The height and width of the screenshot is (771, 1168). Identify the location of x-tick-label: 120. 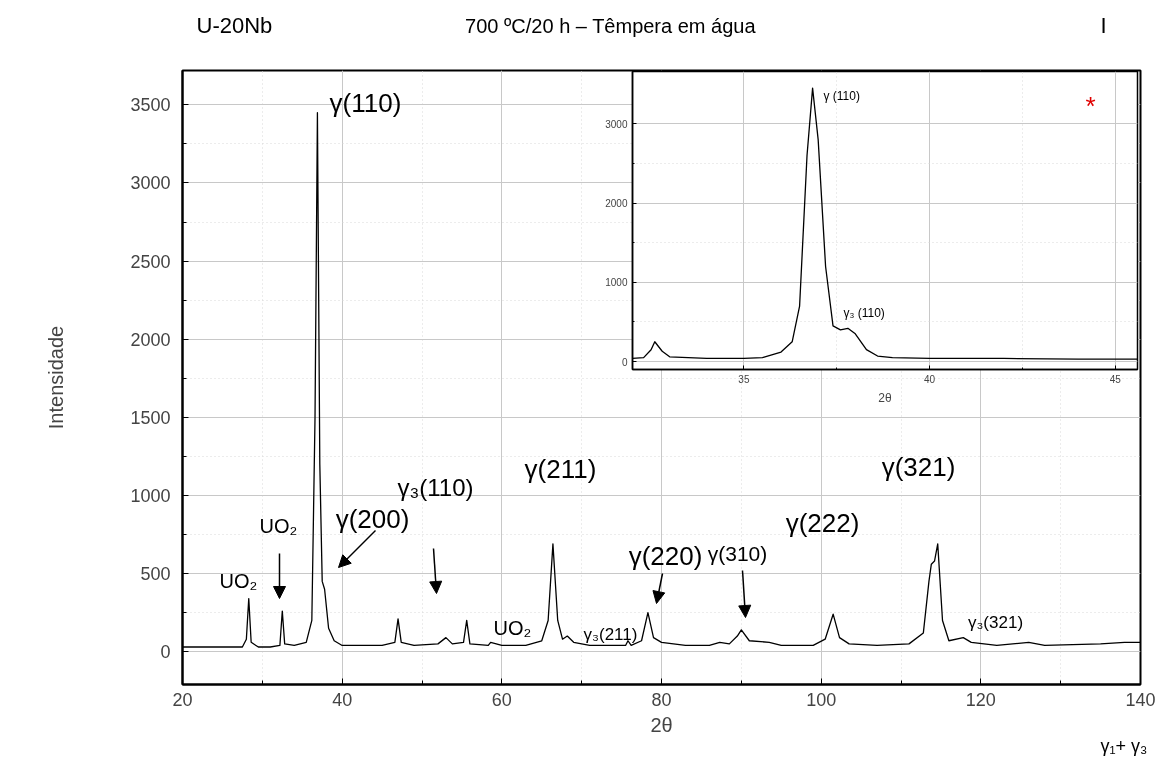
(980, 699).